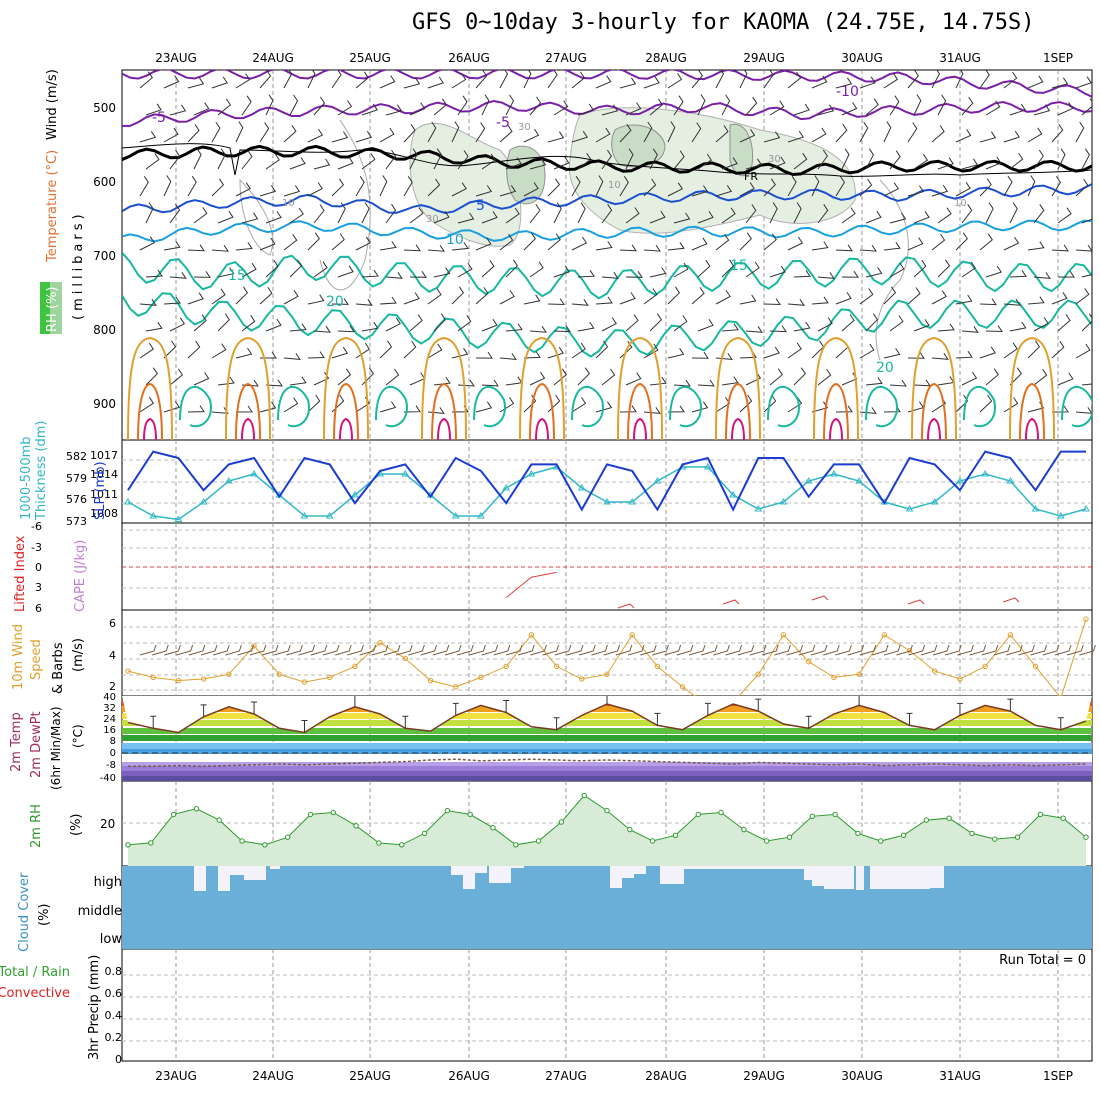 The image size is (1100, 1100). Describe the element at coordinates (808, 722) in the screenshot. I see `temp-errorbar` at that location.